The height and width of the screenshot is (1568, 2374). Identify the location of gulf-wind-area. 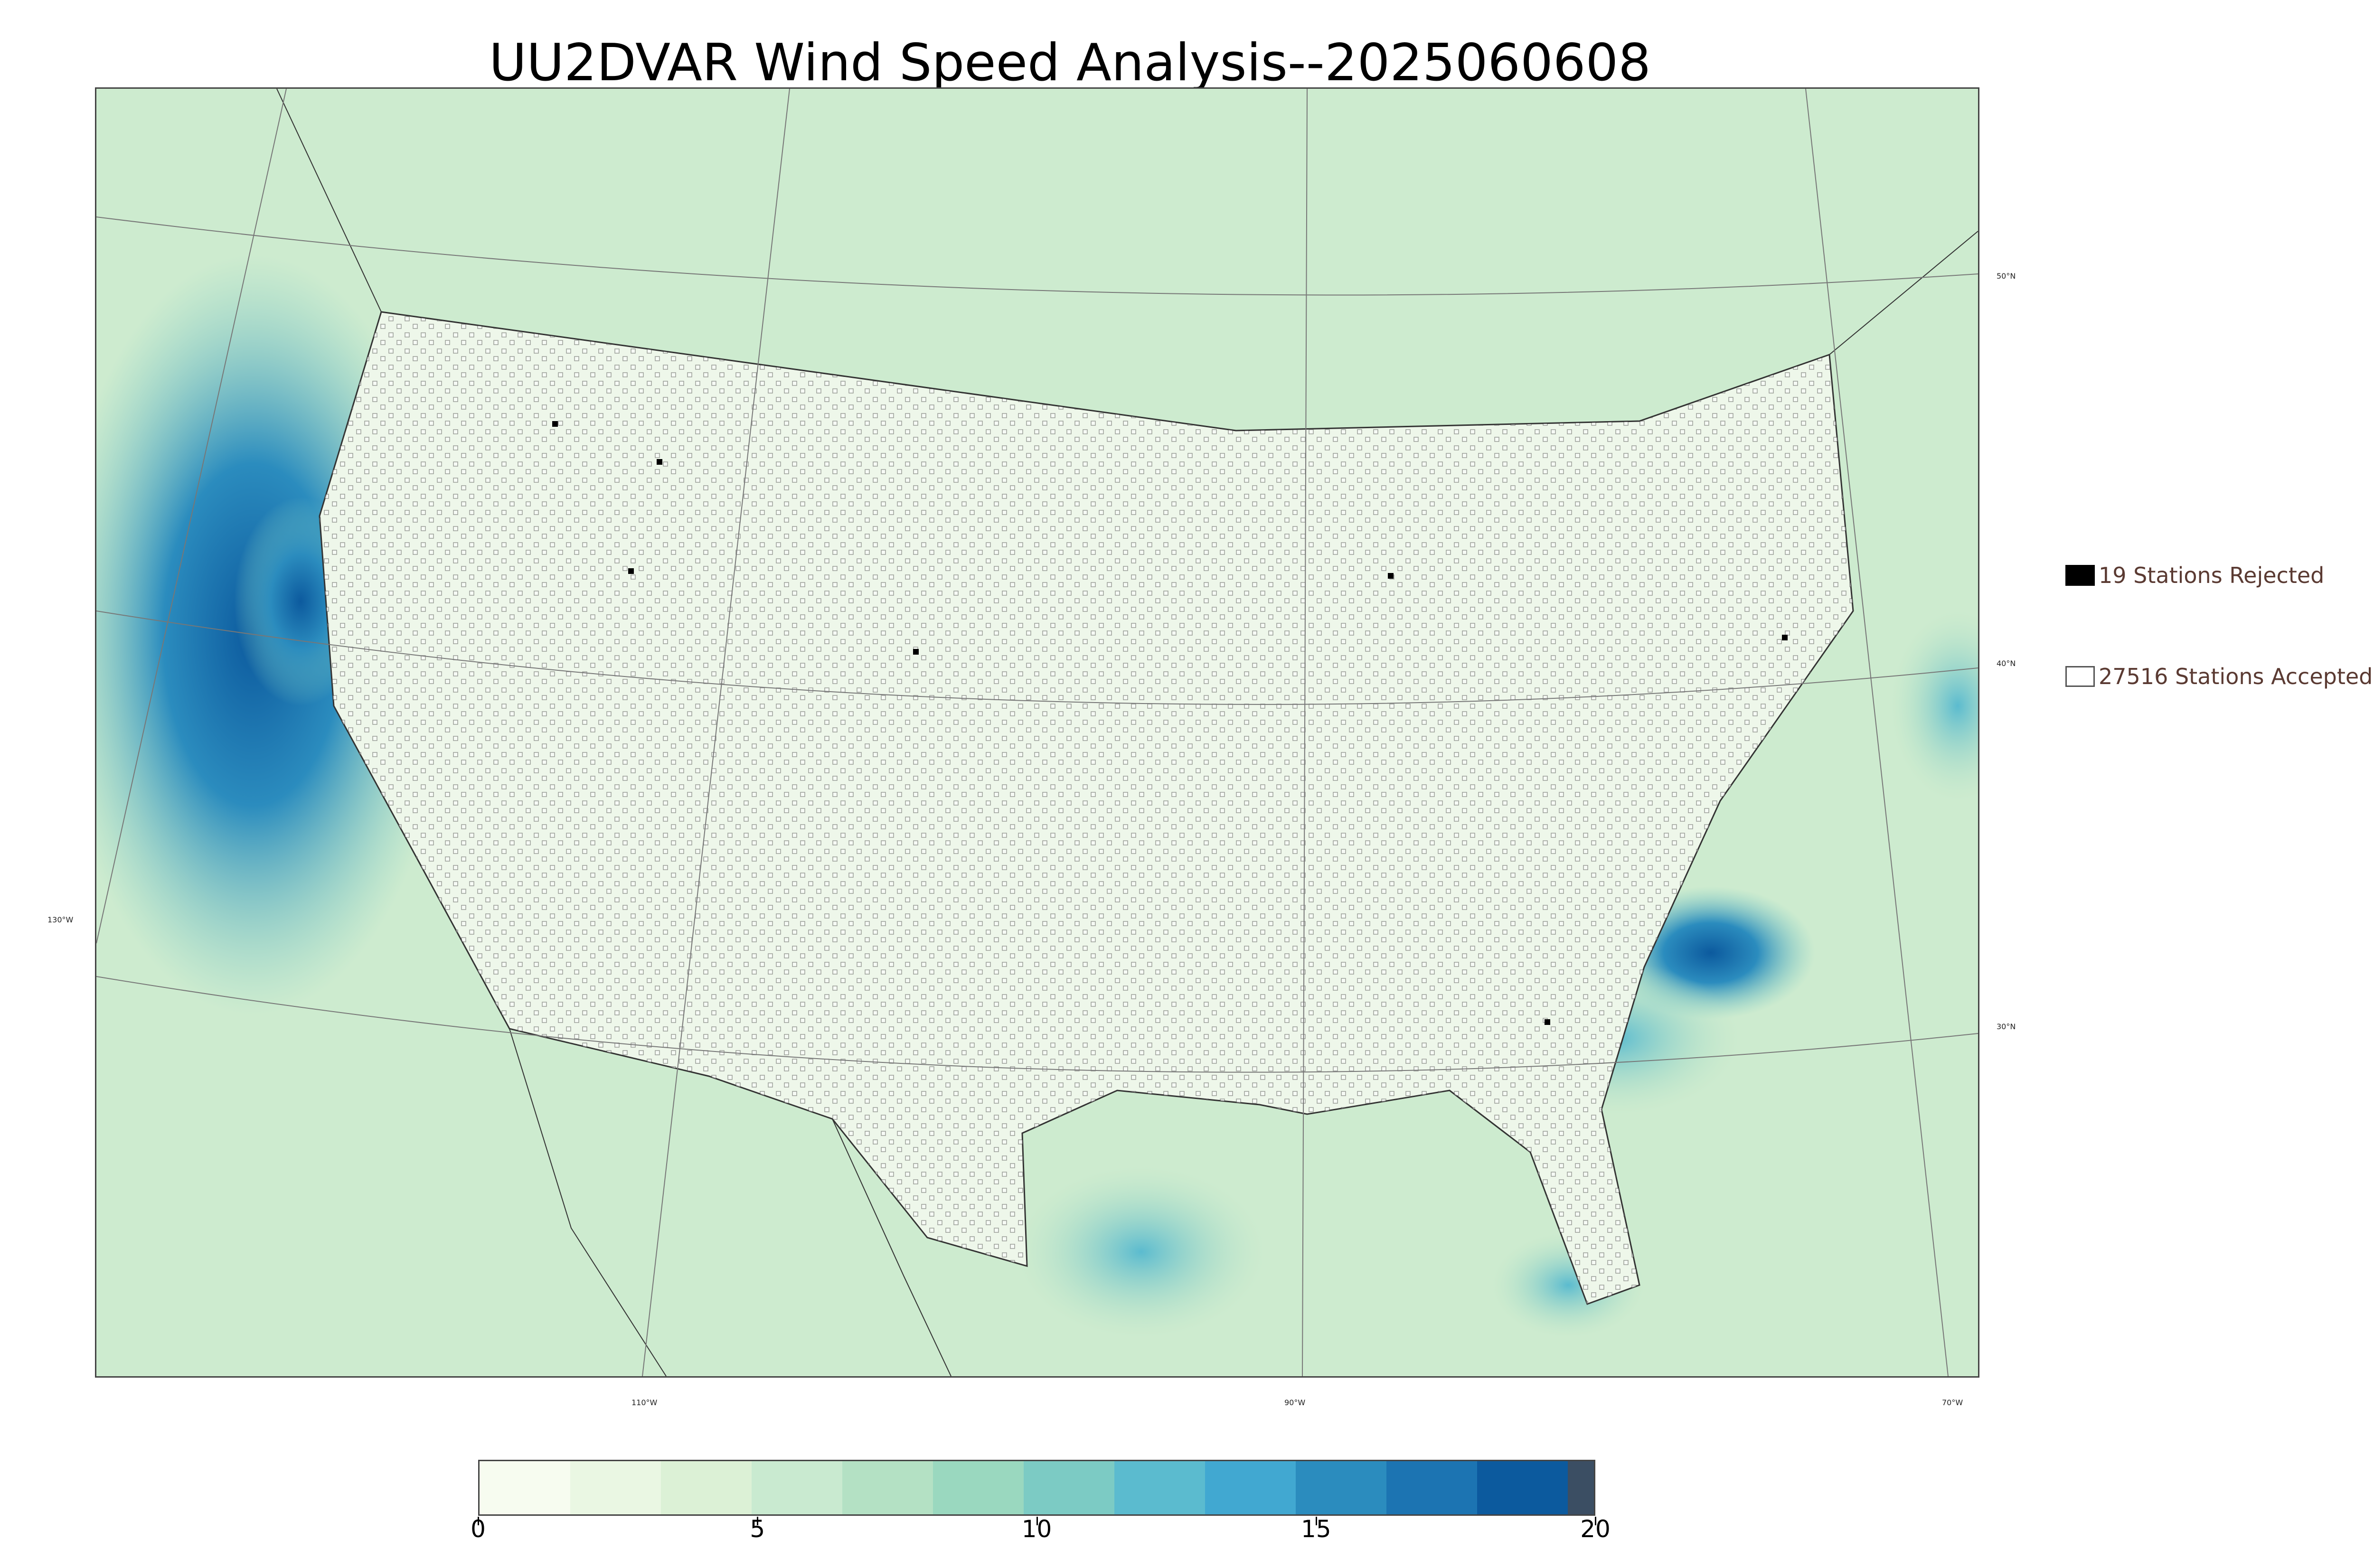
(1140, 1252).